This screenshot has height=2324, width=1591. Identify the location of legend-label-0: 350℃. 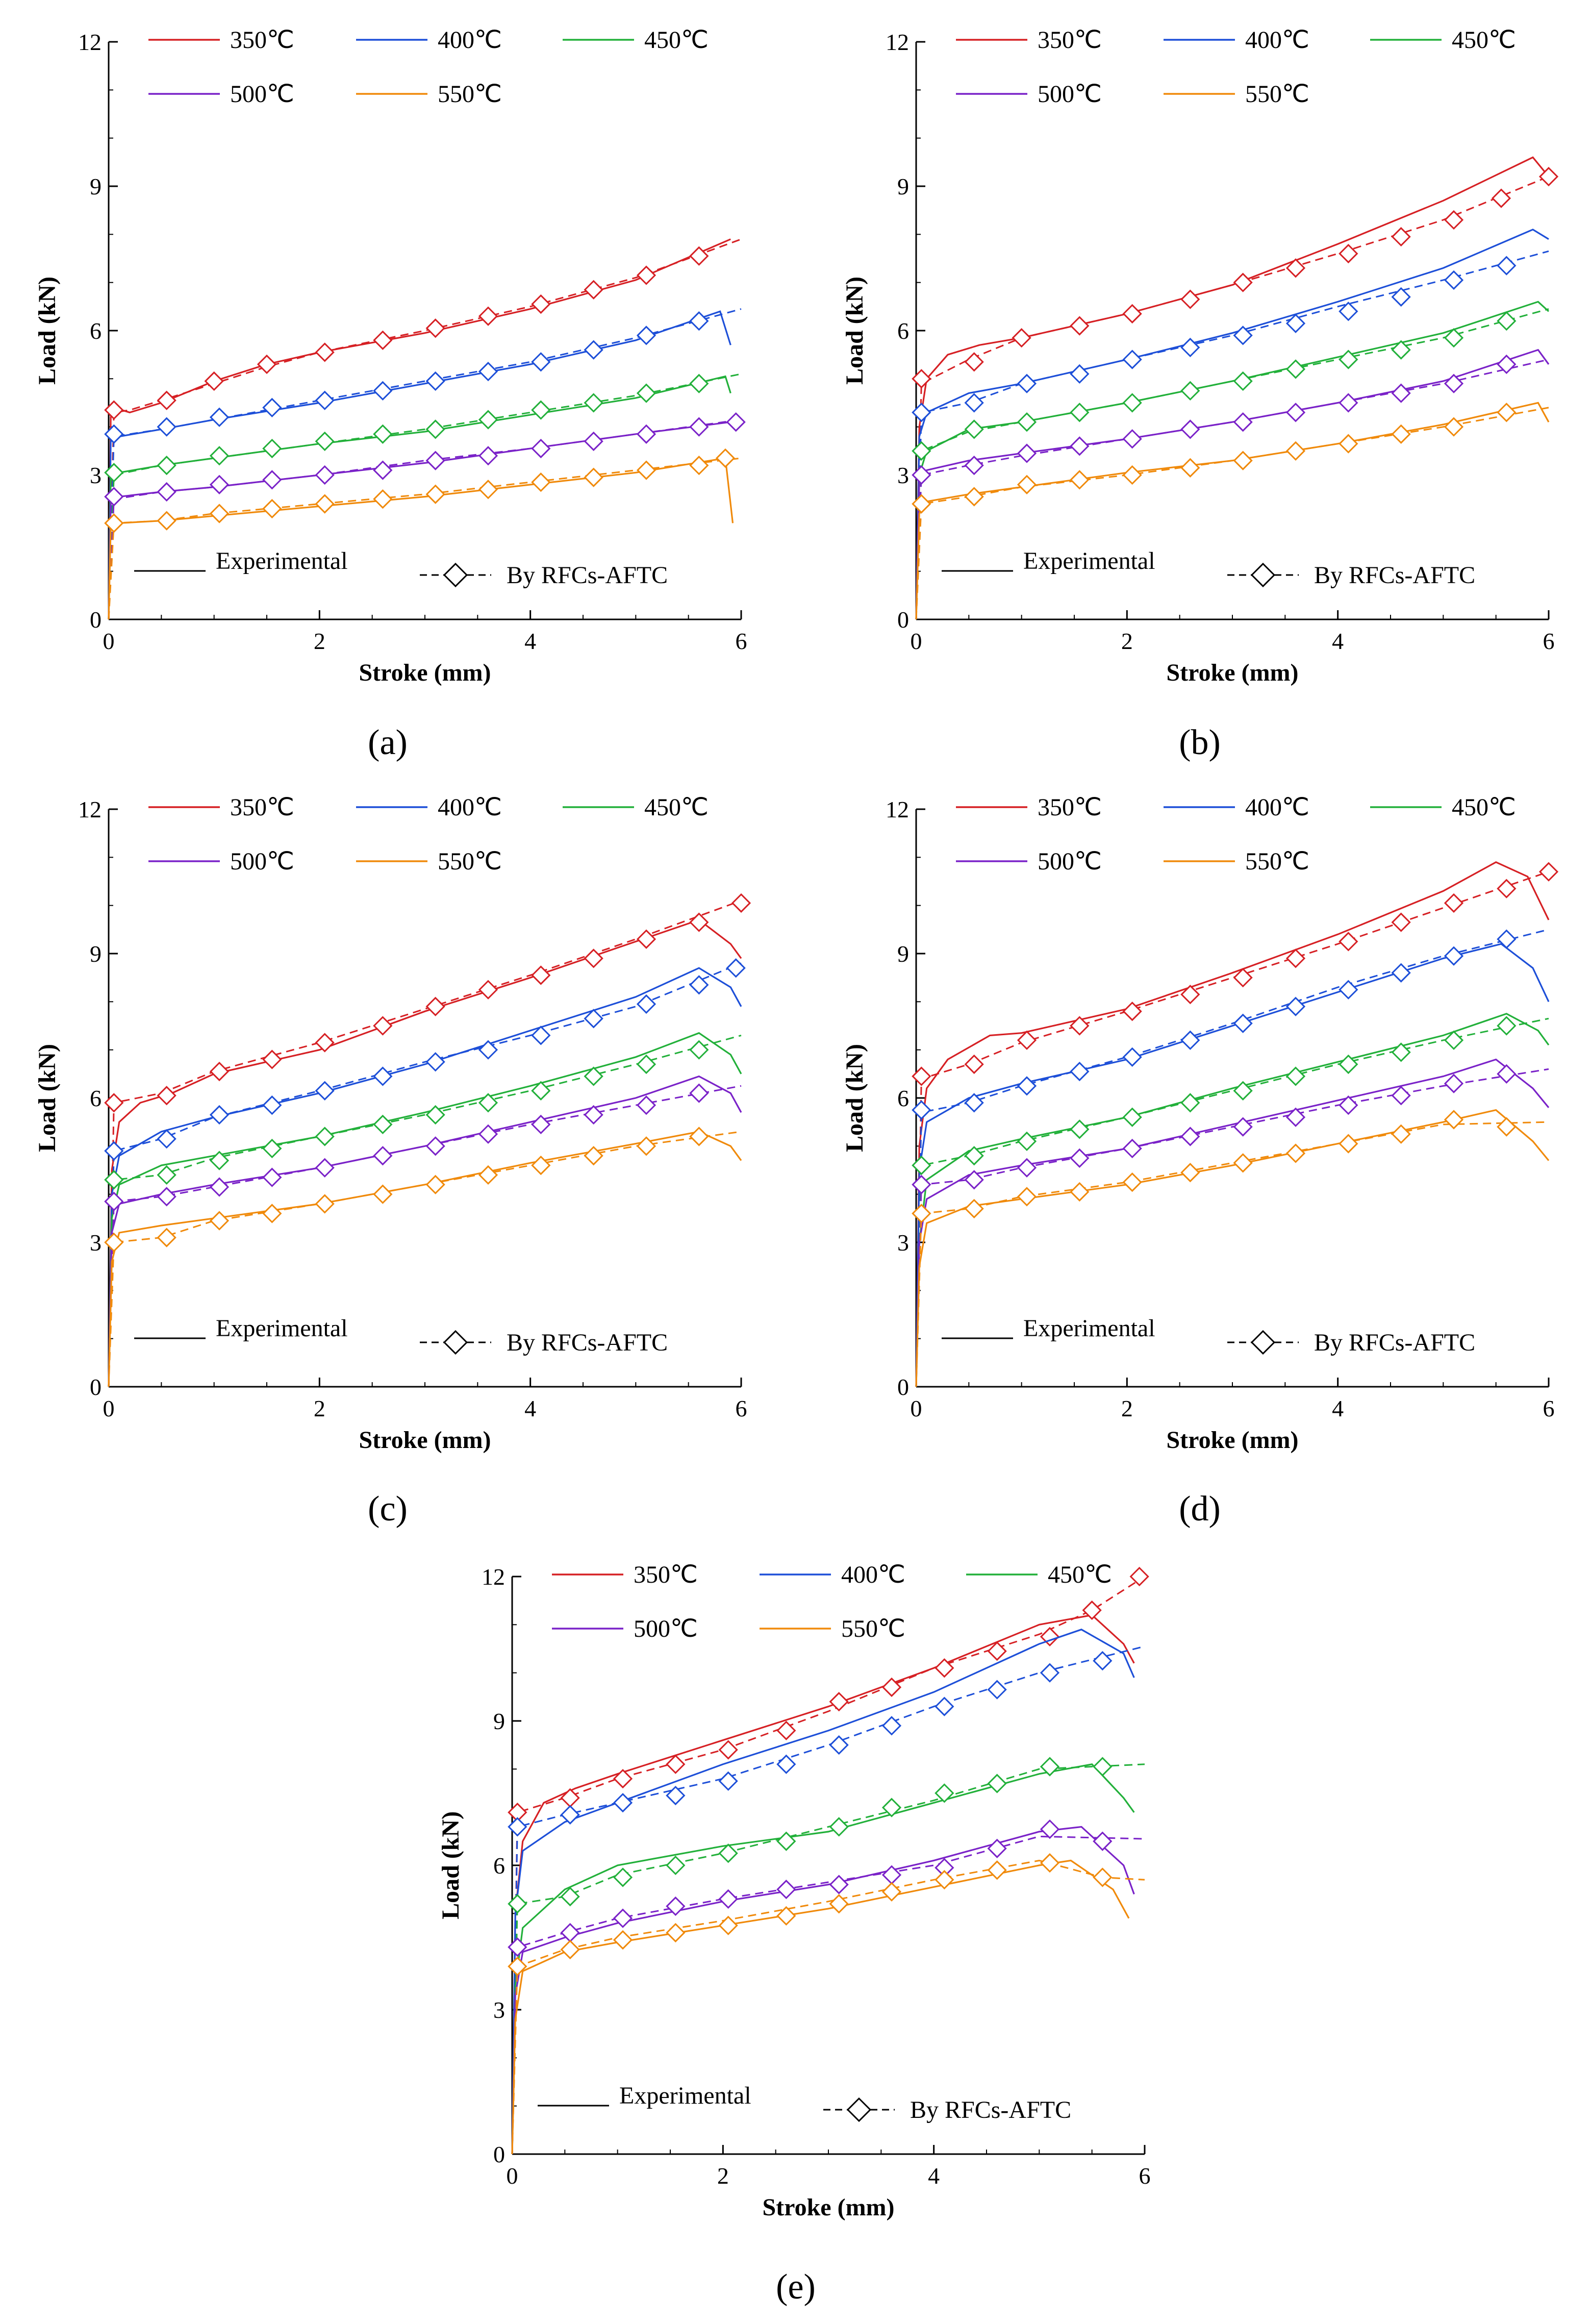
(666, 1574).